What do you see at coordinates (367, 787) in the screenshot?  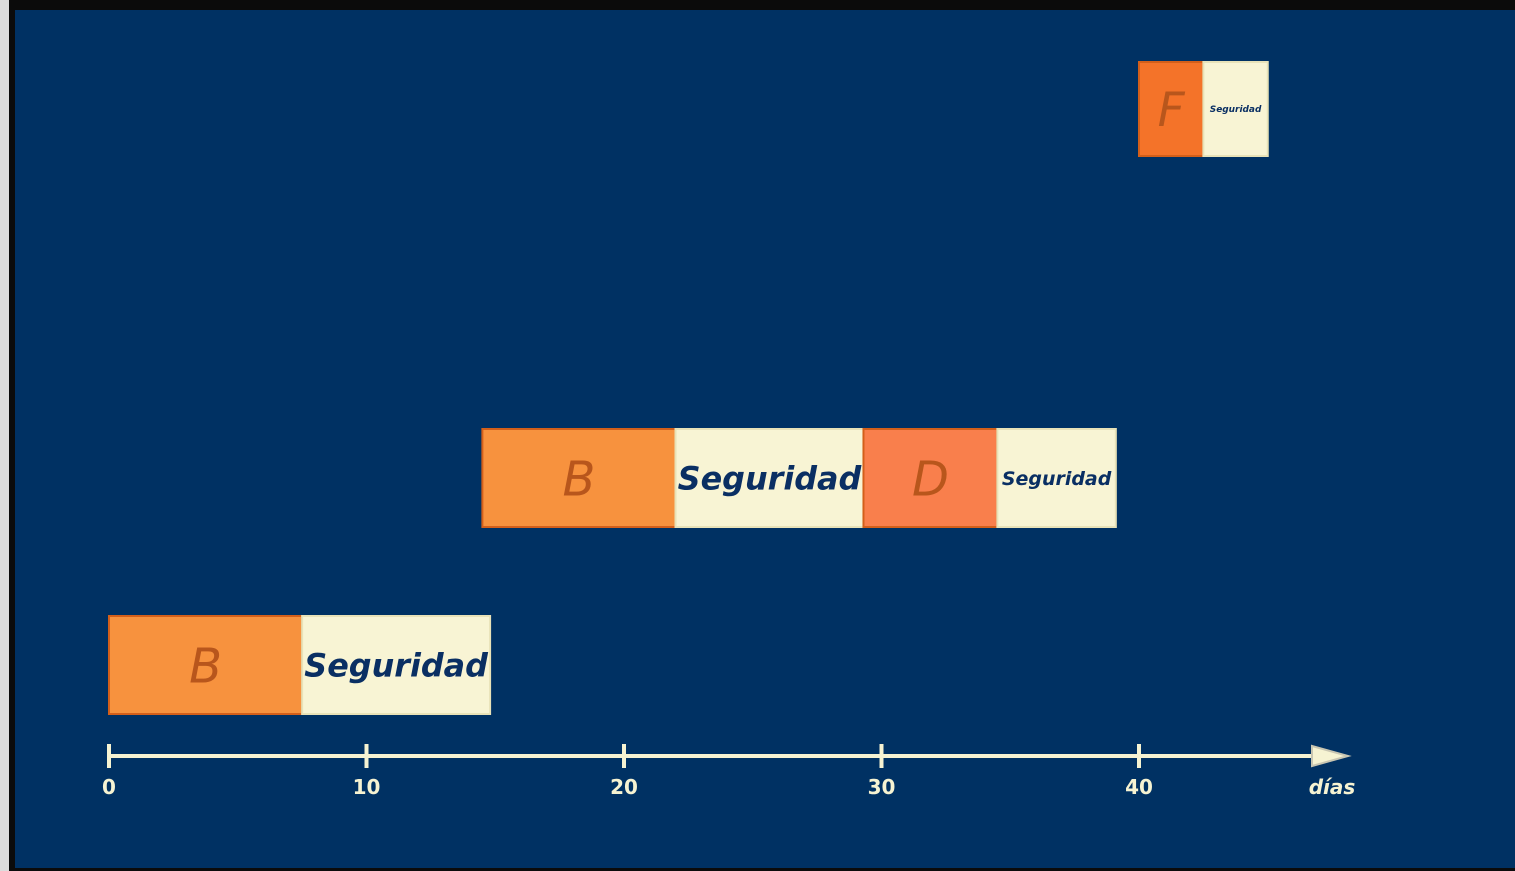 I see `axis-tick-label: 10` at bounding box center [367, 787].